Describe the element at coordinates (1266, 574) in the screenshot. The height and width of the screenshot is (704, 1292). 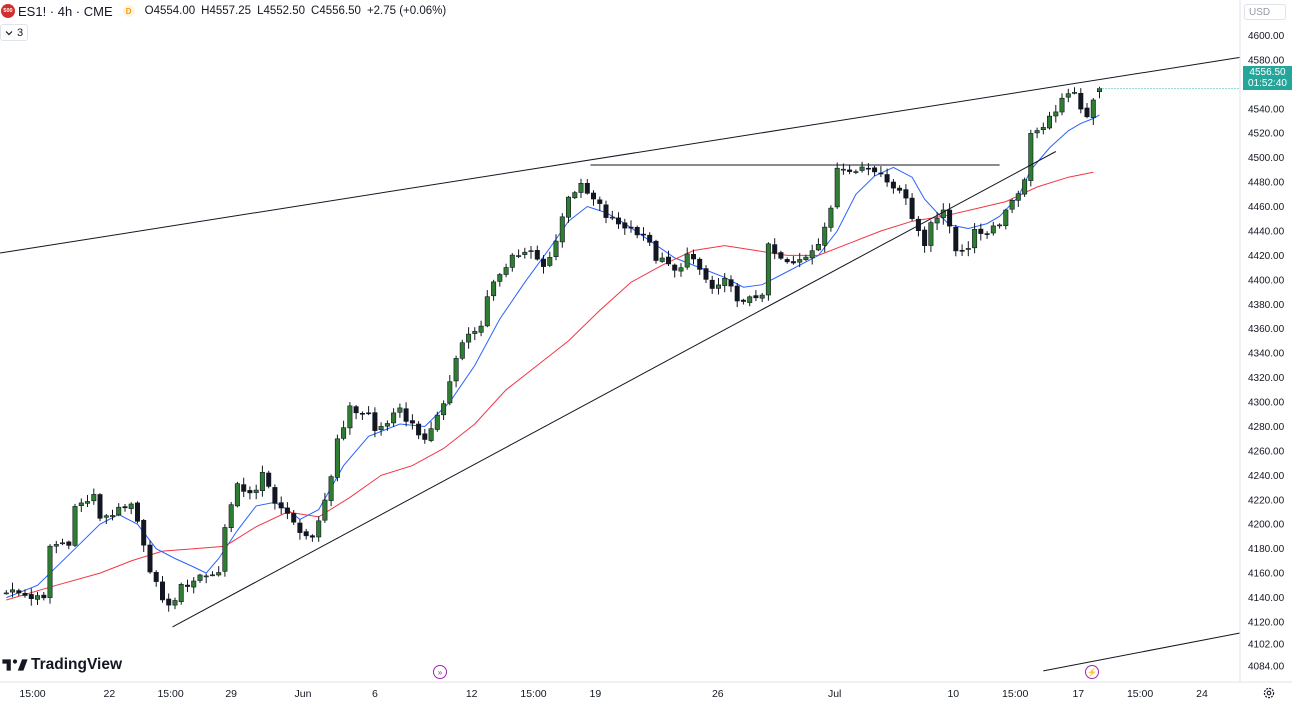
I see `y-tick-label: 4160.00` at that location.